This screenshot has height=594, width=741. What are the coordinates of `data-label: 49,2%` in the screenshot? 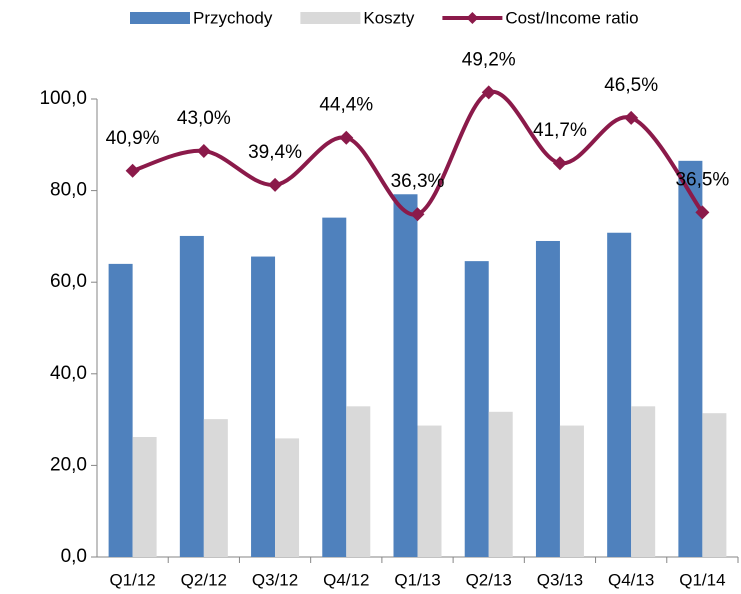 It's located at (489, 59).